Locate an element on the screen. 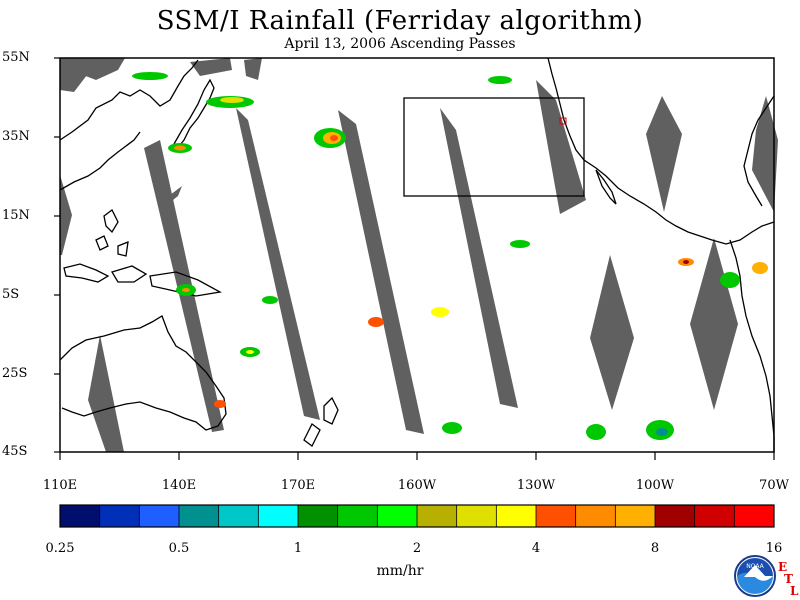 Image resolution: width=800 pixels, height=600 pixels. coastline-new-zealand is located at coordinates (321, 421).